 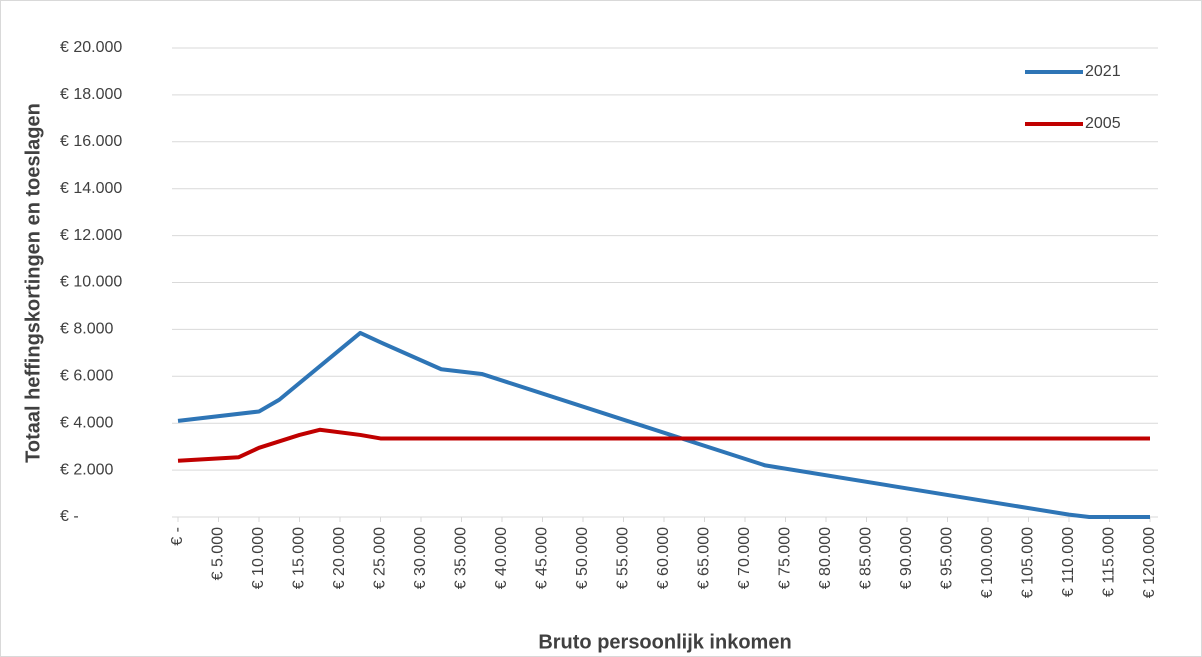 I want to click on y-tick-label: € 14.000, so click(x=91, y=188).